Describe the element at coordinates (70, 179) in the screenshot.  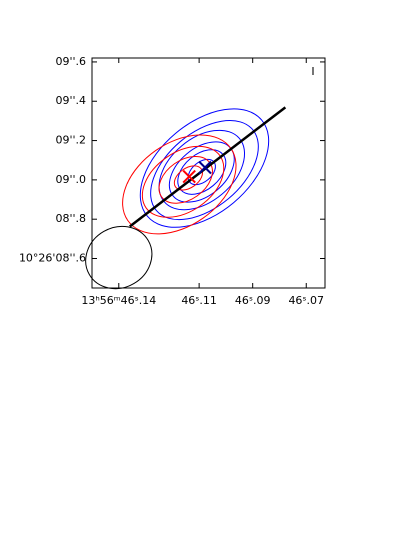
I see `y-tick-label: 09''.0` at that location.